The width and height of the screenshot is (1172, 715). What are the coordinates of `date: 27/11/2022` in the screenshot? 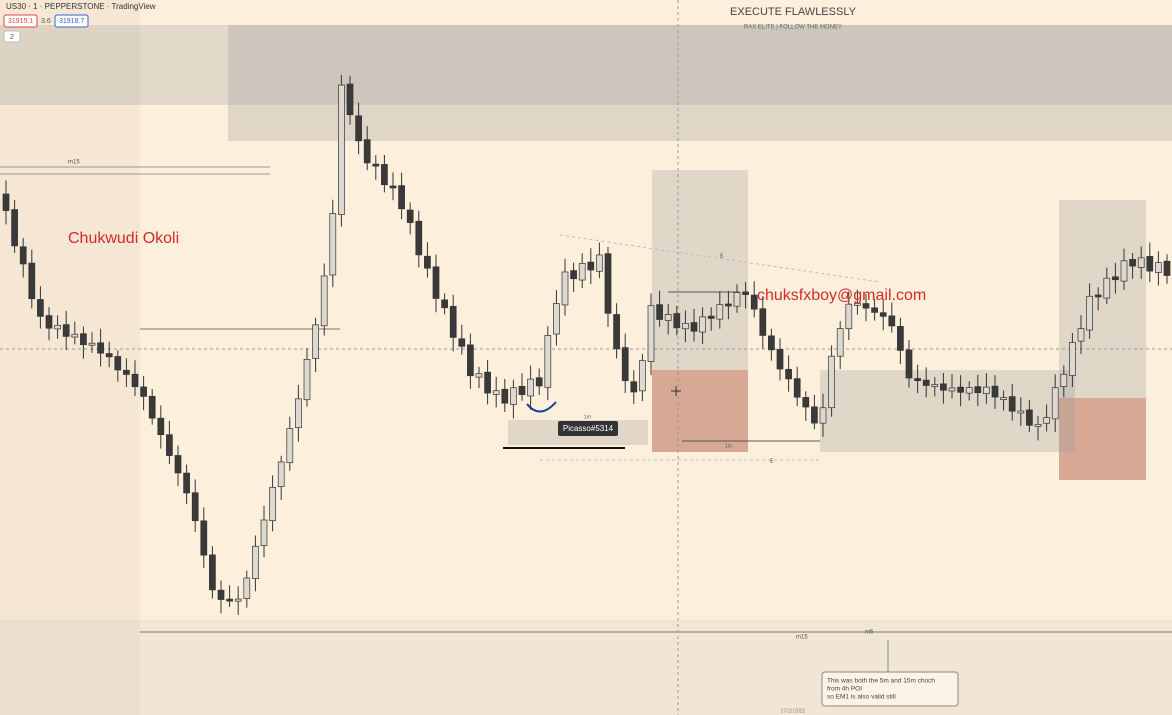 It's located at (793, 711).